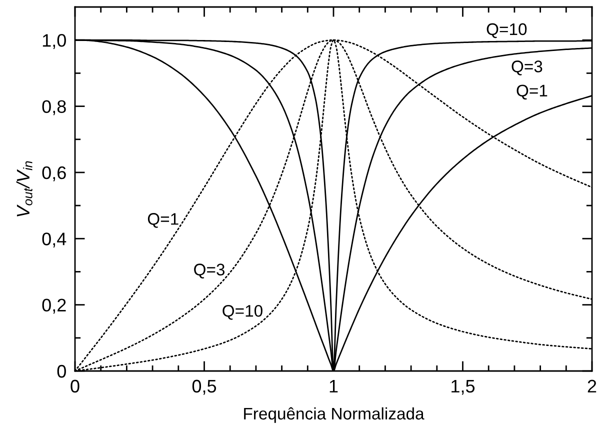 The width and height of the screenshot is (598, 431). Describe the element at coordinates (54, 41) in the screenshot. I see `y-tick-label: 1,0` at that location.